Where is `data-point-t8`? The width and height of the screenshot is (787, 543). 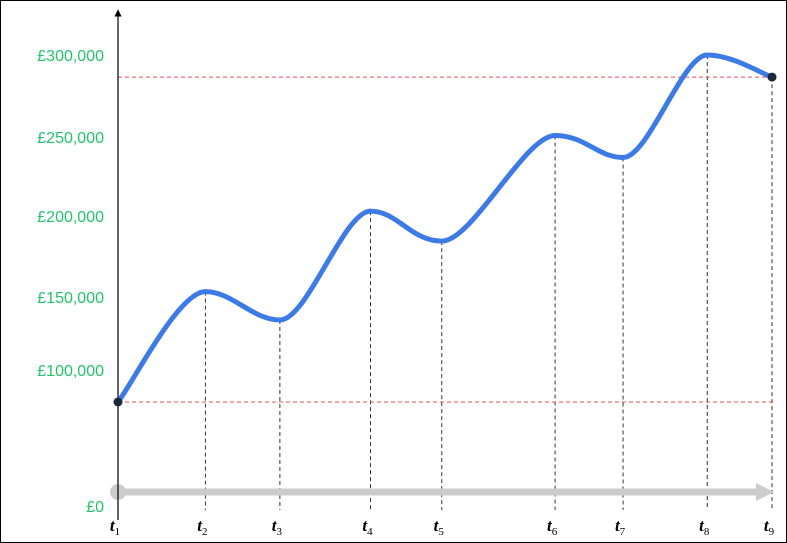
data-point-t8 is located at coordinates (707, 55).